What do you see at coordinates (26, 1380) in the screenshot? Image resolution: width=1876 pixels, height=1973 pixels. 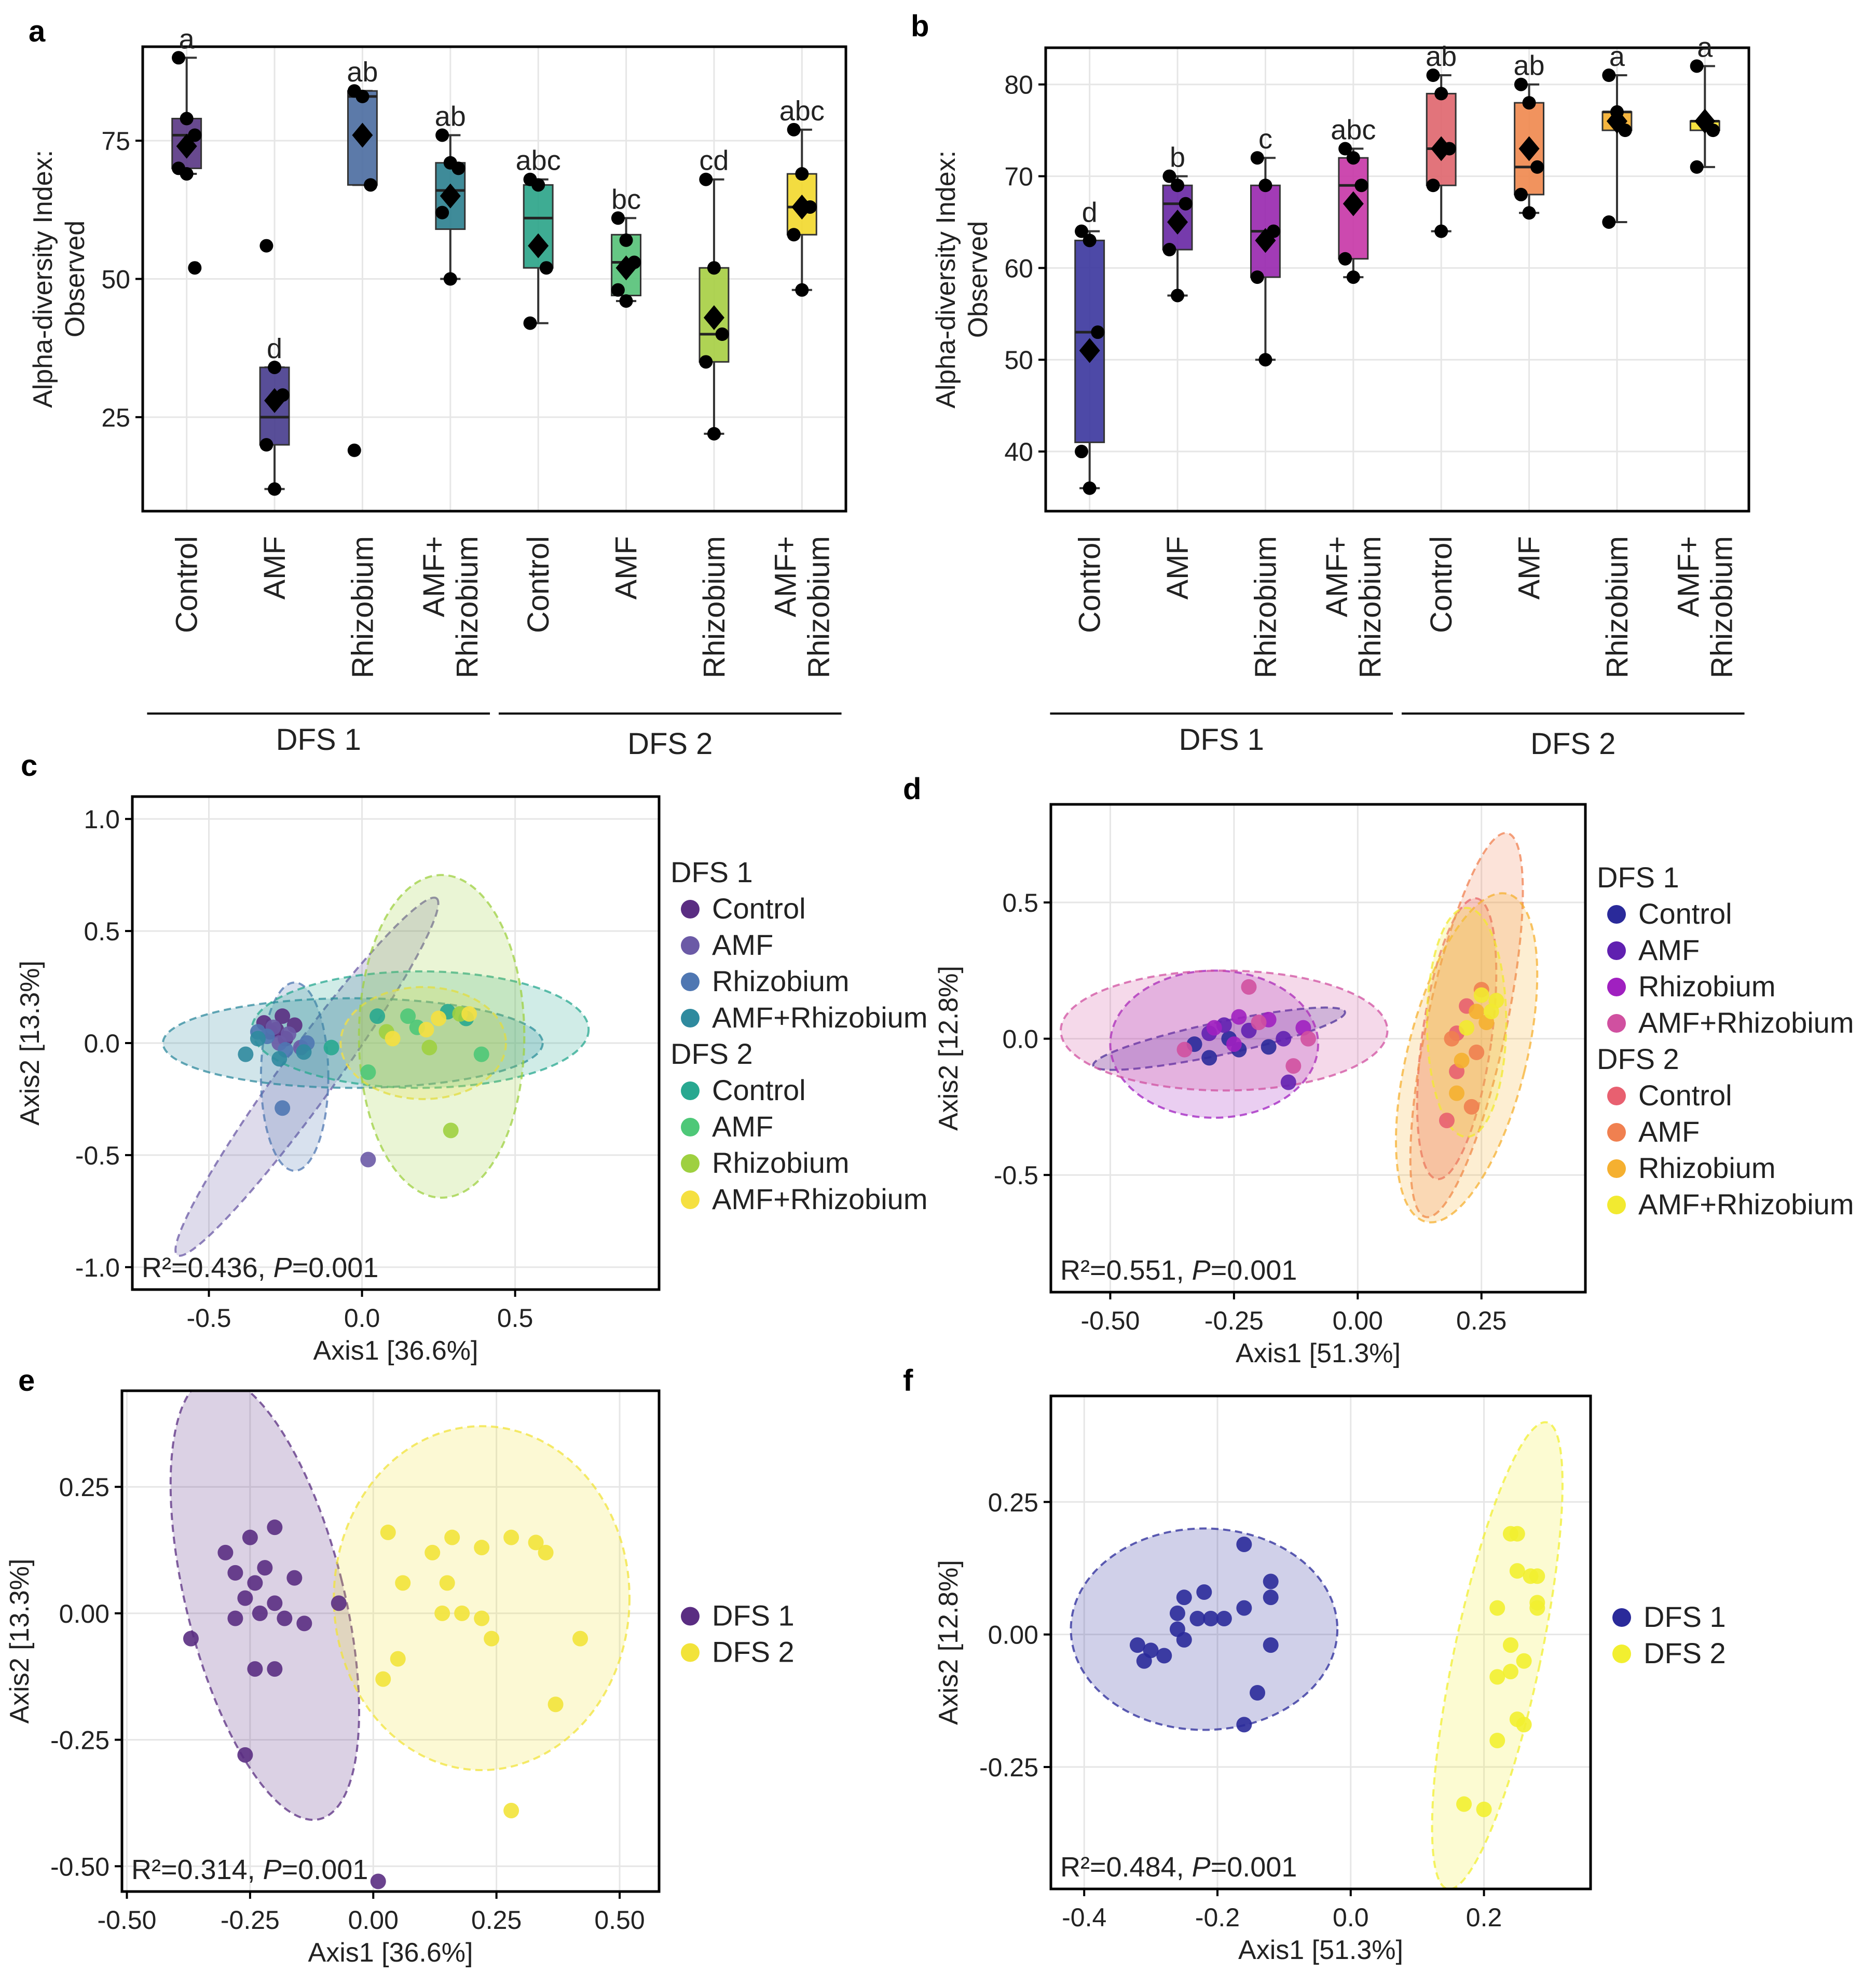 I see `panel-label-e: e` at bounding box center [26, 1380].